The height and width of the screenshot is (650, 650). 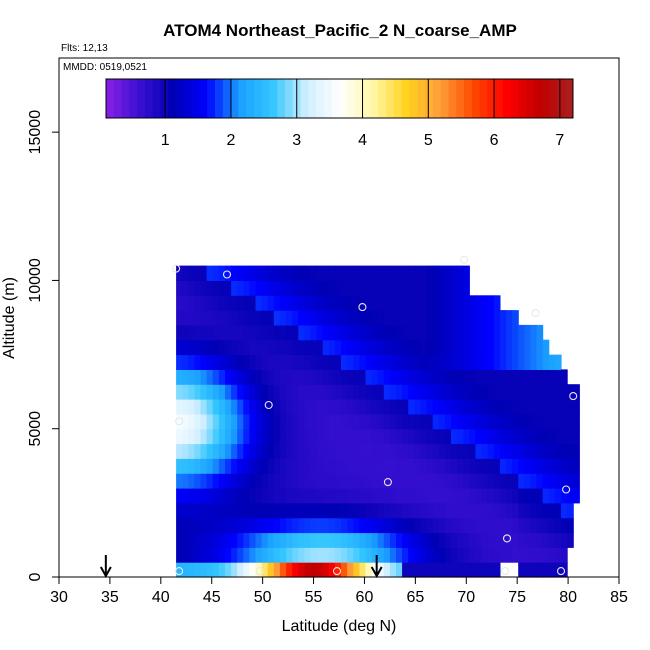 What do you see at coordinates (35, 132) in the screenshot?
I see `y-tick-label: 15000` at bounding box center [35, 132].